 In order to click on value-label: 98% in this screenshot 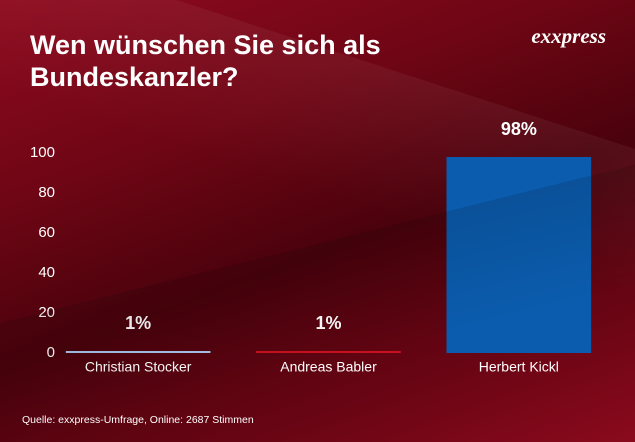, I will do `click(519, 129)`.